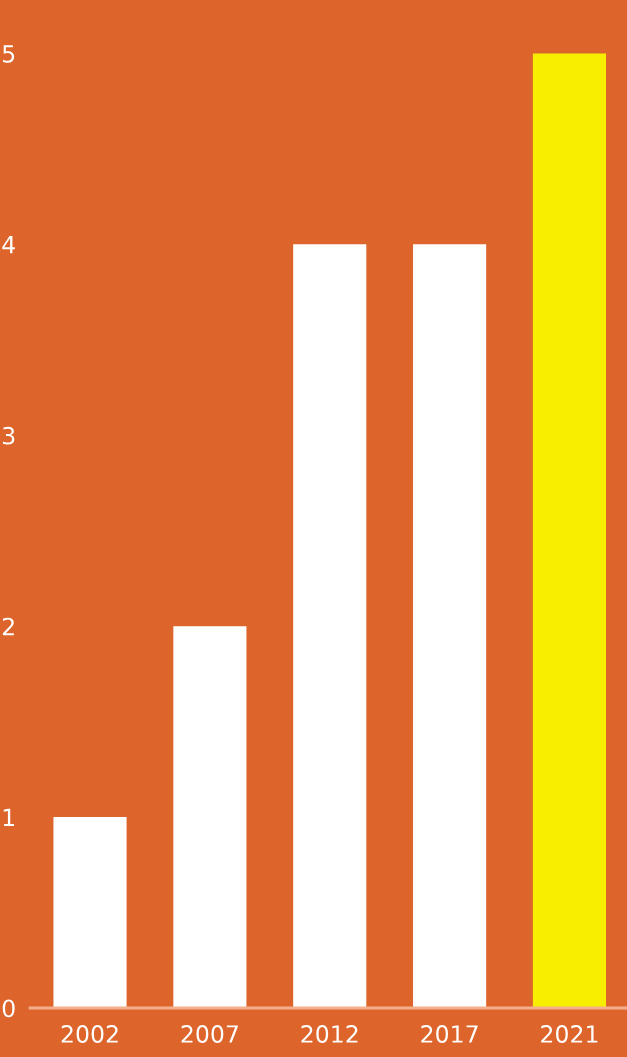 The height and width of the screenshot is (1057, 627). Describe the element at coordinates (8, 435) in the screenshot. I see `y-tick-label: 3` at that location.